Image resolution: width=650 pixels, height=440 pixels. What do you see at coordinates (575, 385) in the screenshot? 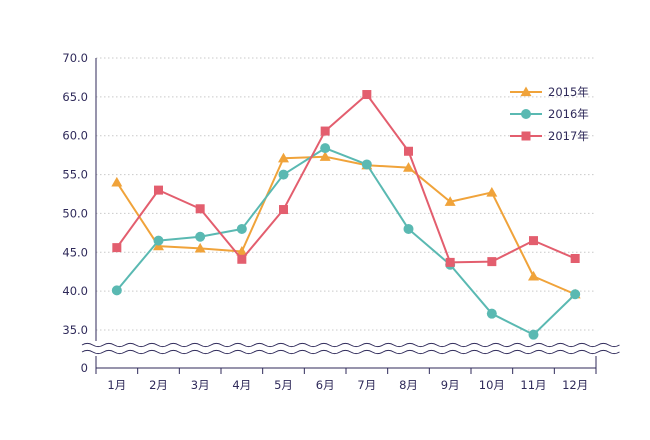
I see `x-tick-label: 12月` at bounding box center [575, 385].